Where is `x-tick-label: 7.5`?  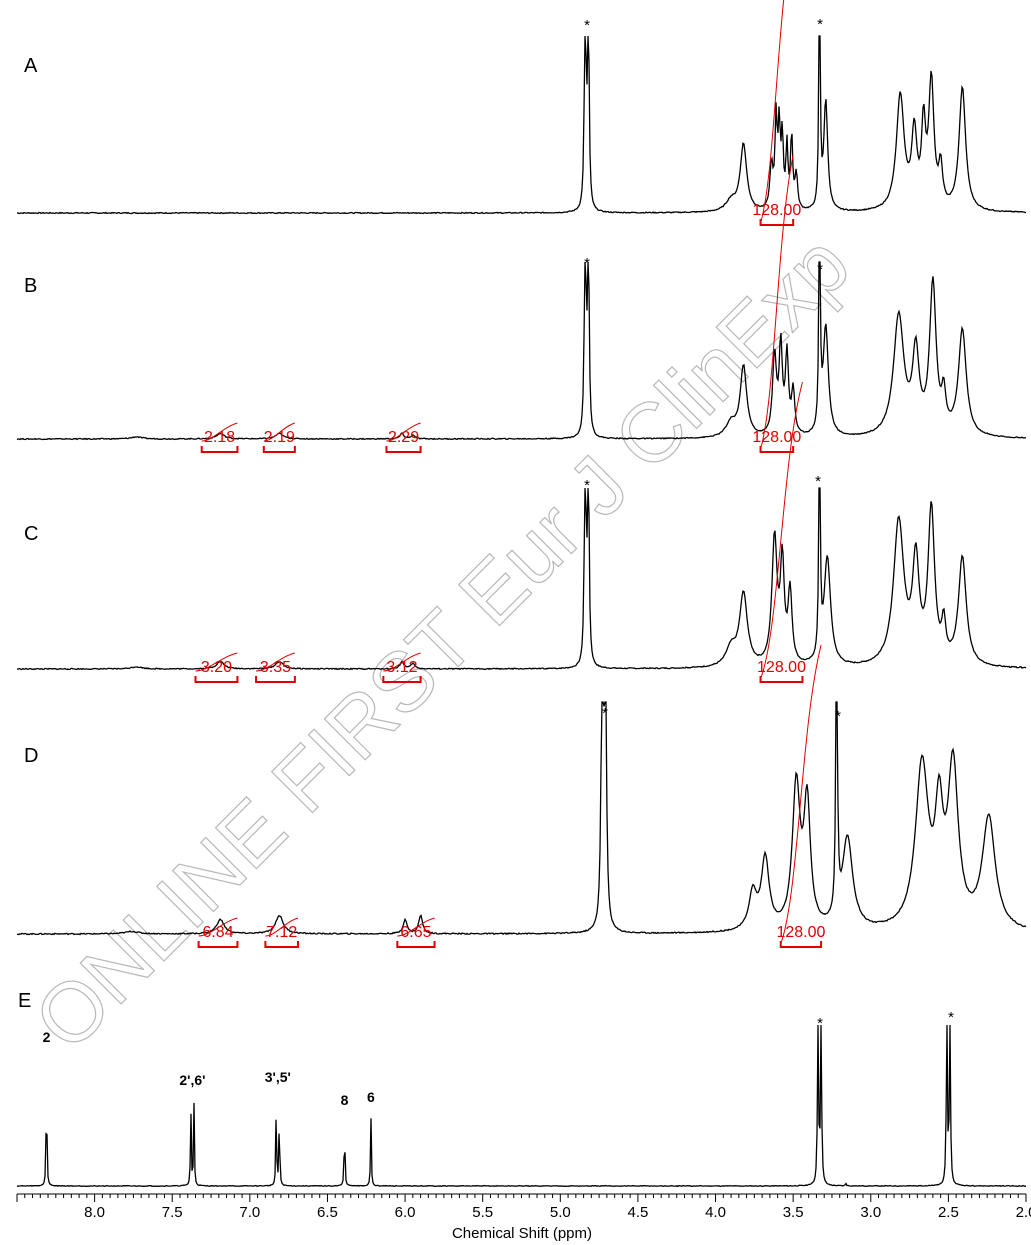 x-tick-label: 7.5 is located at coordinates (172, 1212).